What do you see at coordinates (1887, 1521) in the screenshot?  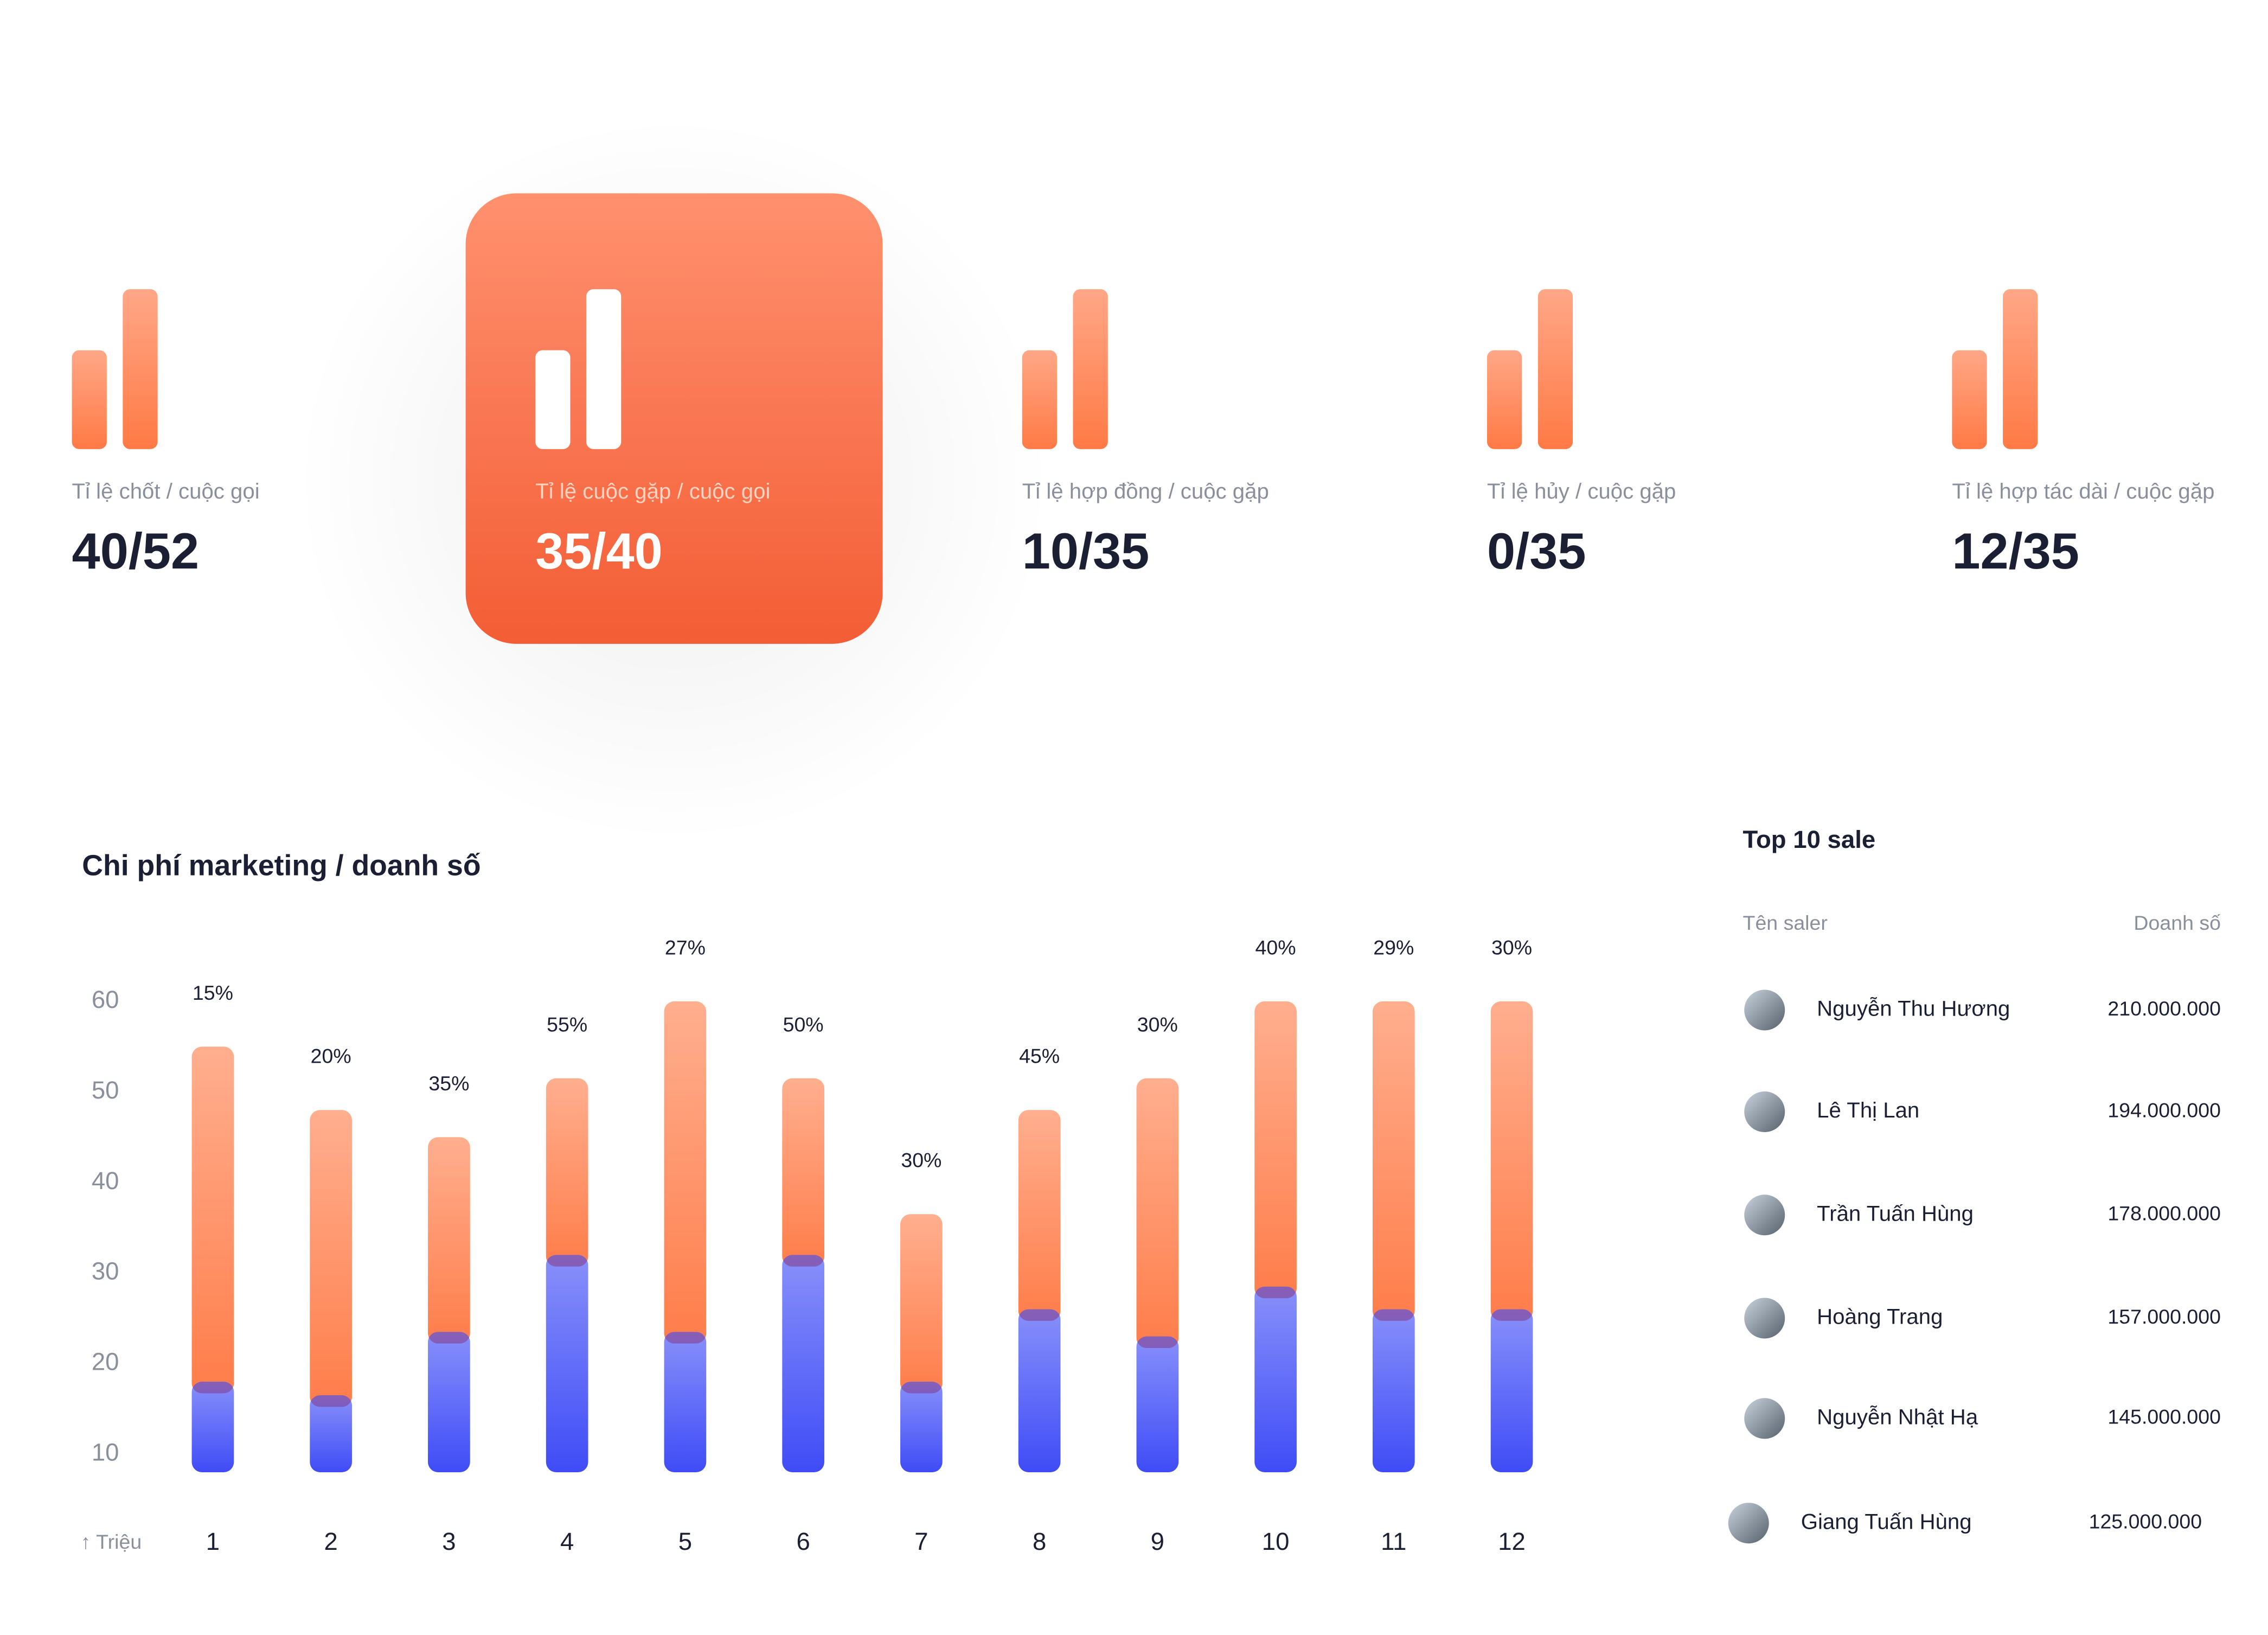 I see `saler-name: Giang Tuấn Hùng` at bounding box center [1887, 1521].